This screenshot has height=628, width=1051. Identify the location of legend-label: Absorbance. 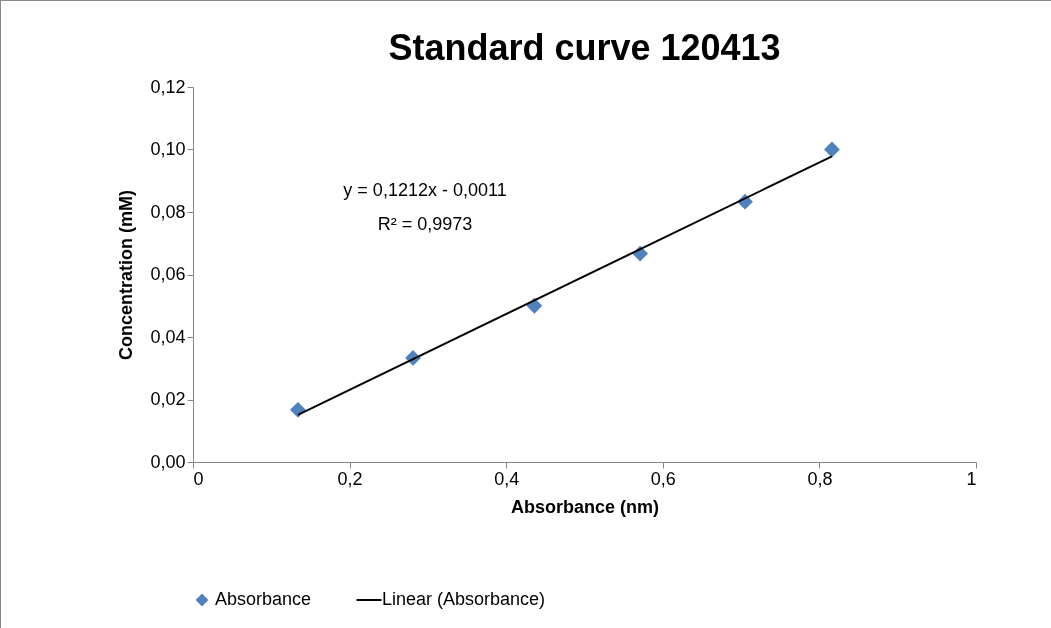
(263, 599).